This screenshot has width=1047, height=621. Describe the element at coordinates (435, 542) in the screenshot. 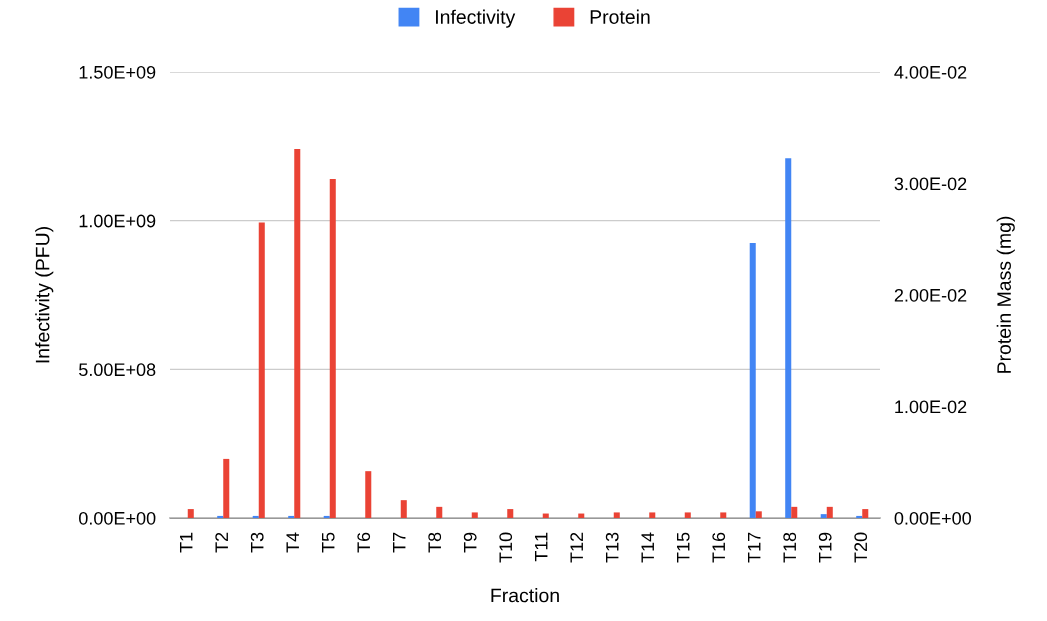

I see `x-tick-label: T8` at that location.